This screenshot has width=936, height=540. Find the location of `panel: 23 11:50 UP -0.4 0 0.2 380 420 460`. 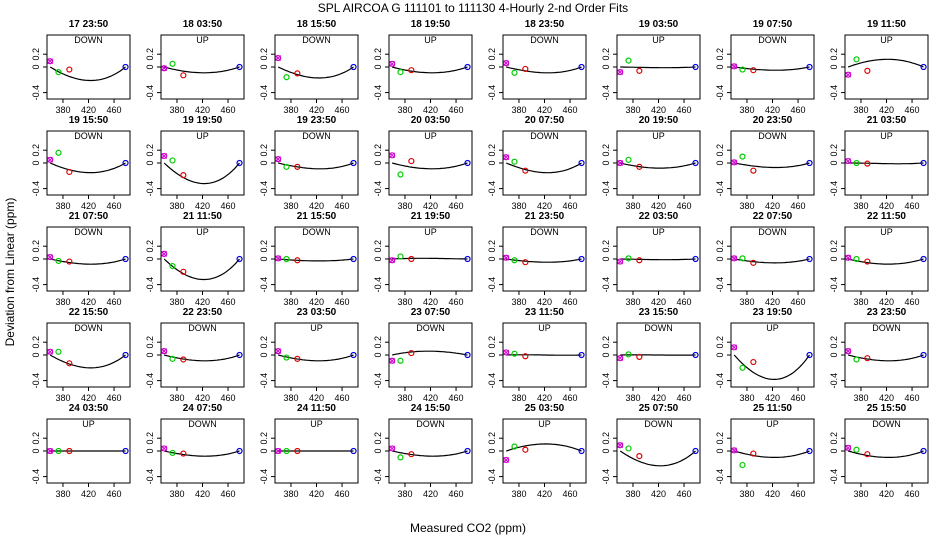

panel: 23 11:50 UP -0.4 0 0.2 380 420 460 is located at coordinates (537, 355).